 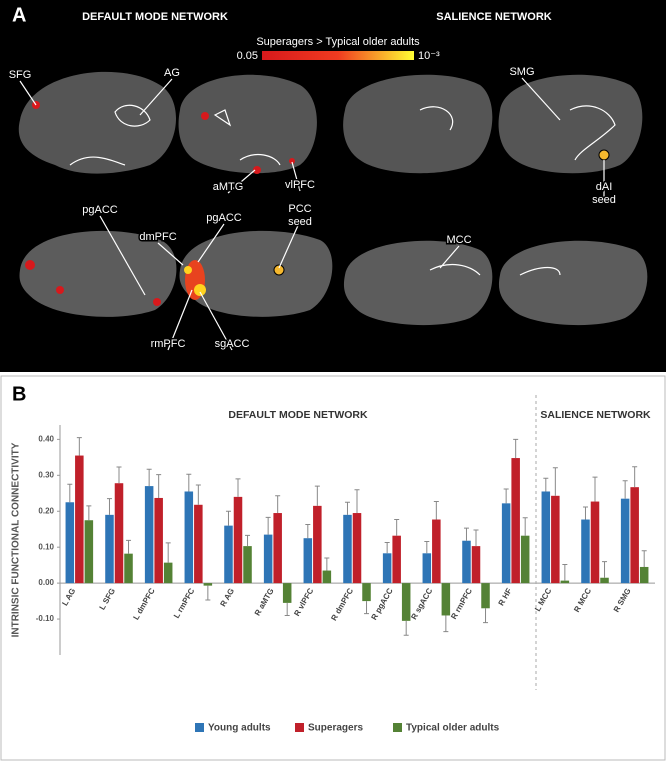 I want to click on region-label: dmPFC, so click(x=157, y=237).